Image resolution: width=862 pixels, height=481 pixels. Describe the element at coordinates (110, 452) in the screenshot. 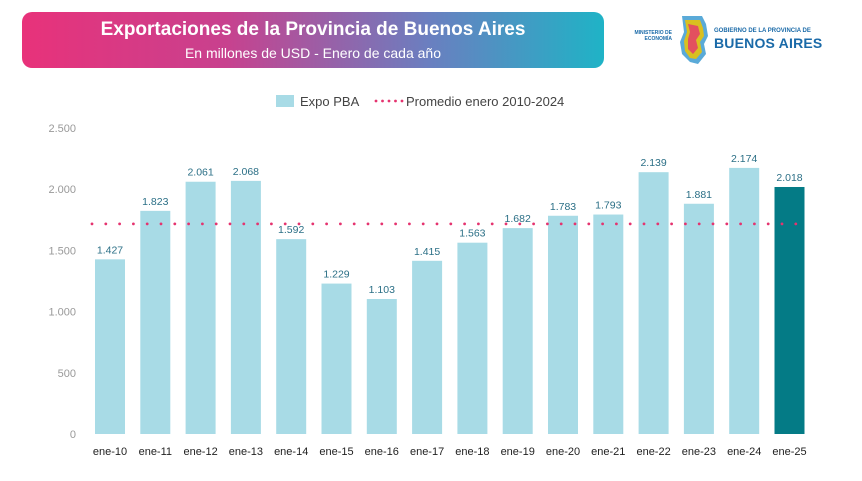

I see `x-tick-label: ene-10` at that location.